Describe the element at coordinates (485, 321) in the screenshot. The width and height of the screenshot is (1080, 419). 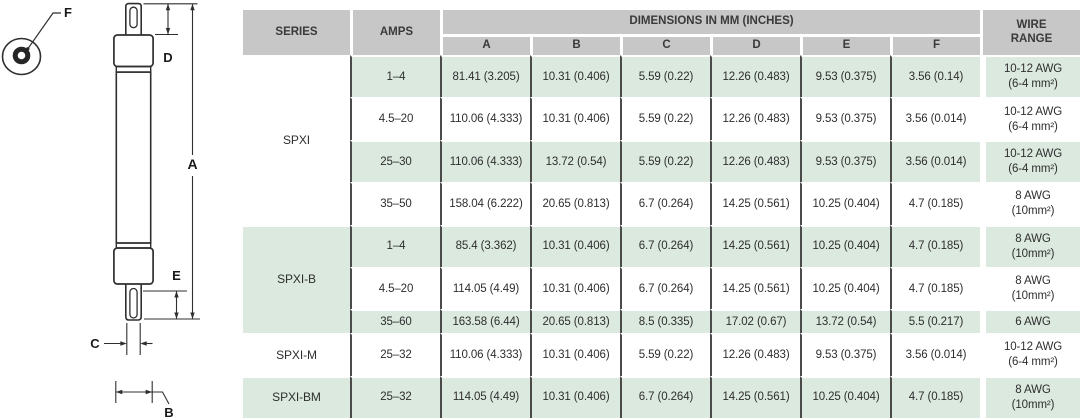
I see `dim-a-cell: 163.58 (6.44)` at that location.